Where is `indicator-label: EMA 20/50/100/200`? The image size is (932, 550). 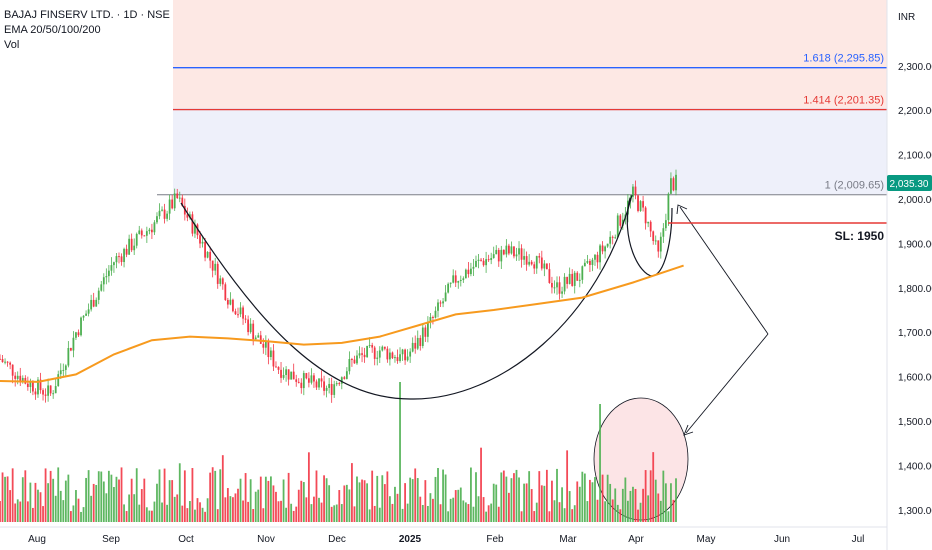
indicator-label: EMA 20/50/100/200 is located at coordinates (52, 30).